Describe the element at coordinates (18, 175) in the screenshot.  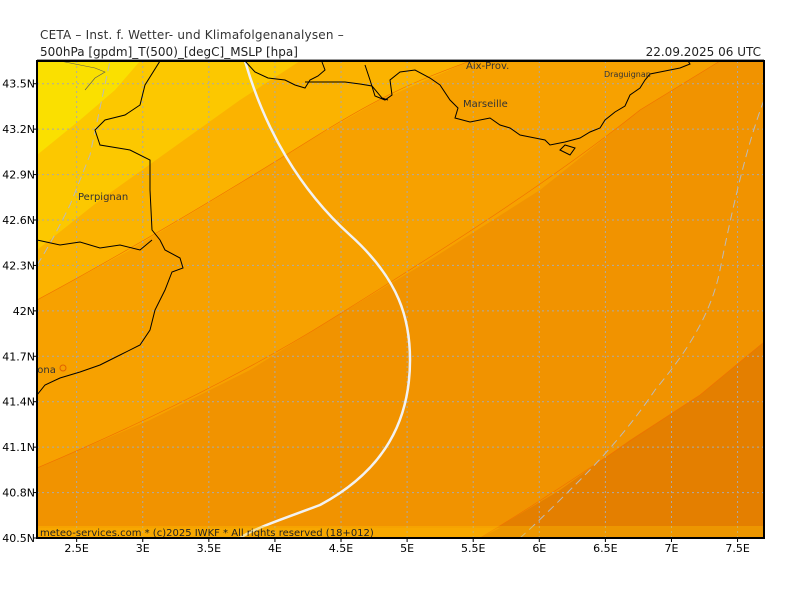
I see `lat-tick-label: 42.9N` at that location.